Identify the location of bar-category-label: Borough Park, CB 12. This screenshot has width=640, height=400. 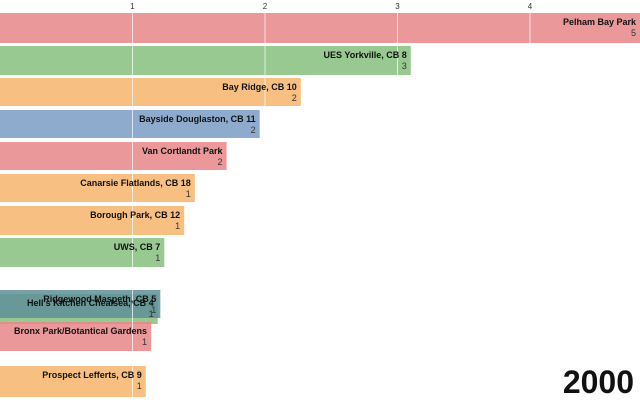
(135, 215).